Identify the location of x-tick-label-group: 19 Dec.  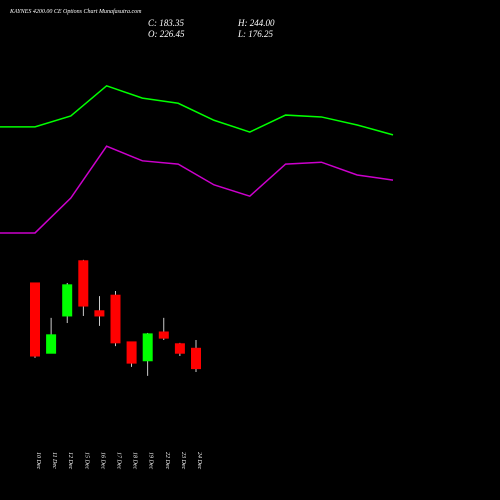
(151, 460).